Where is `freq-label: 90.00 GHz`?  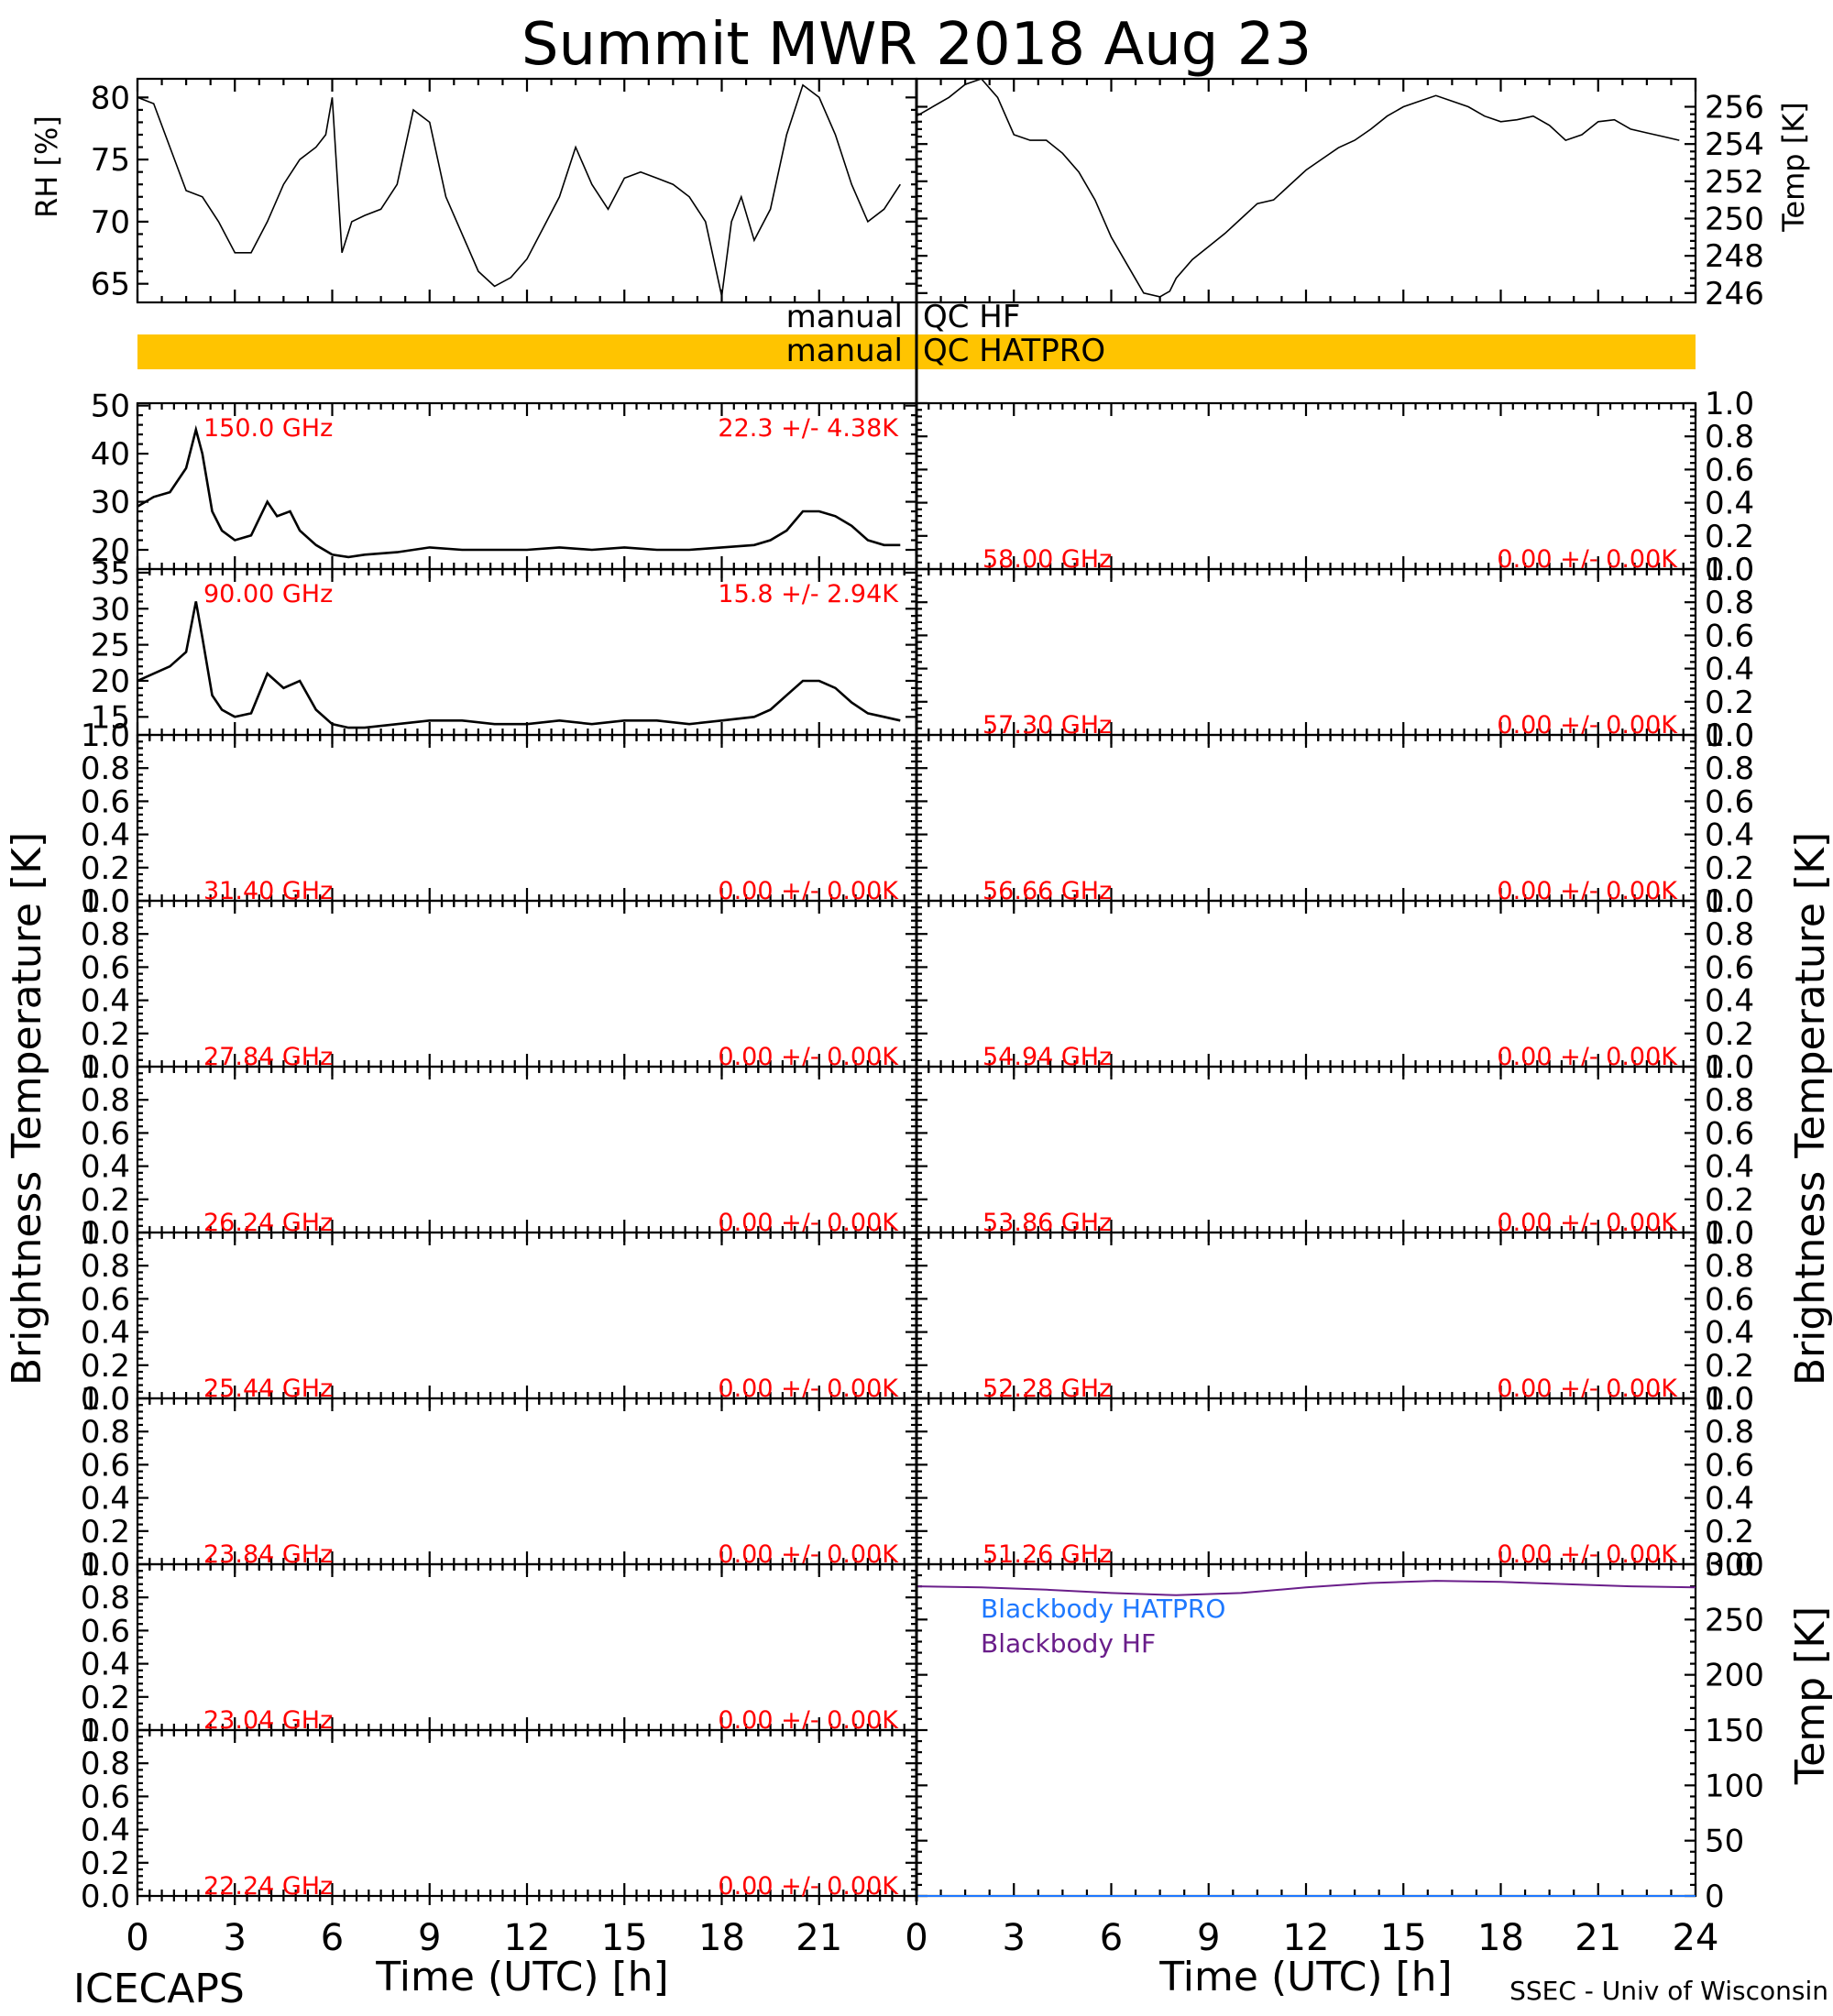 freq-label: 90.00 GHz is located at coordinates (268, 594).